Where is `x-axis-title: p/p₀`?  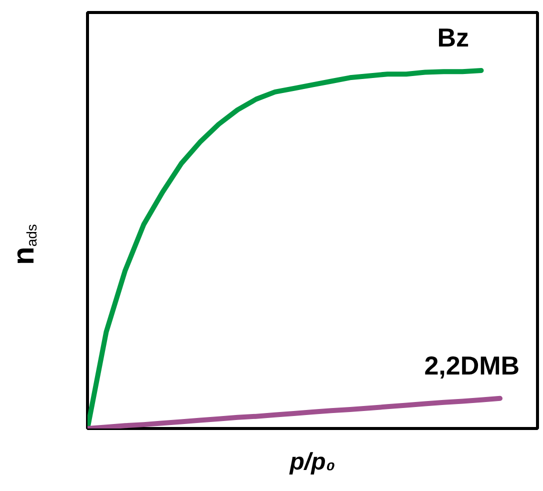 x-axis-title: p/p₀ is located at coordinates (312, 462).